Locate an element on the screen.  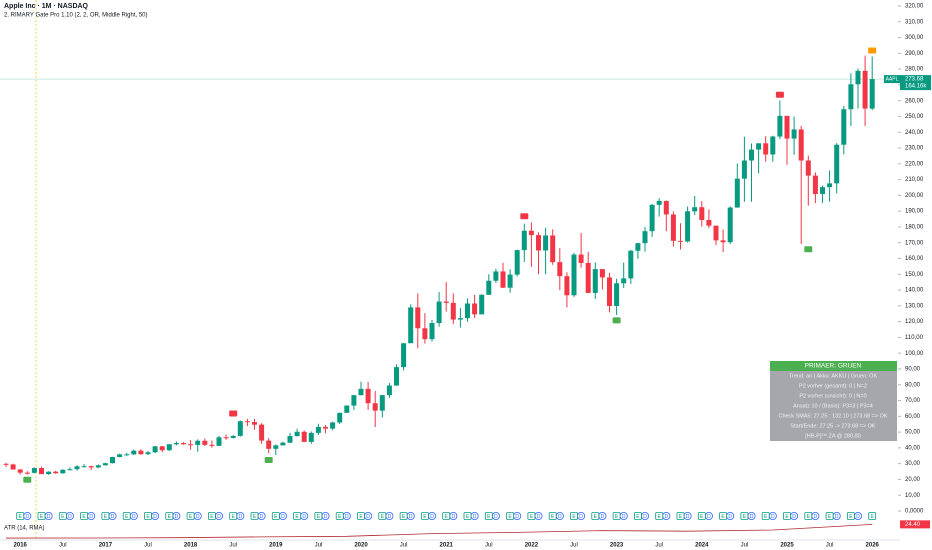
y-tick-label: 70,00 is located at coordinates (913, 401).